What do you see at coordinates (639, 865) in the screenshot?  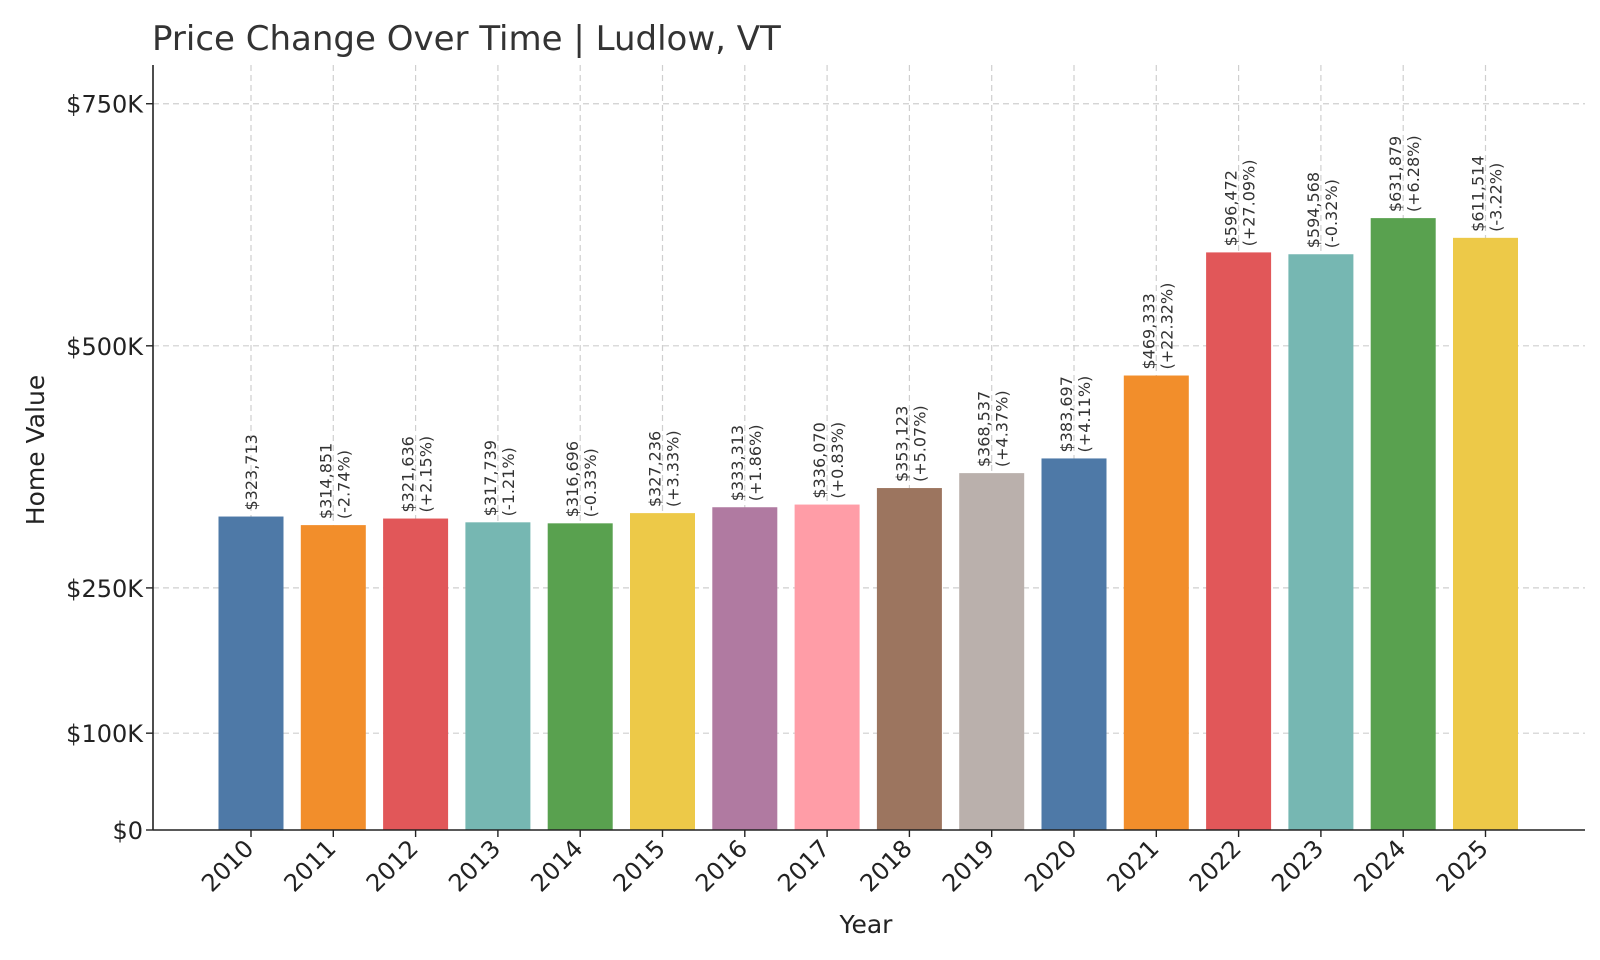 I see `x-tick-label: 2015` at bounding box center [639, 865].